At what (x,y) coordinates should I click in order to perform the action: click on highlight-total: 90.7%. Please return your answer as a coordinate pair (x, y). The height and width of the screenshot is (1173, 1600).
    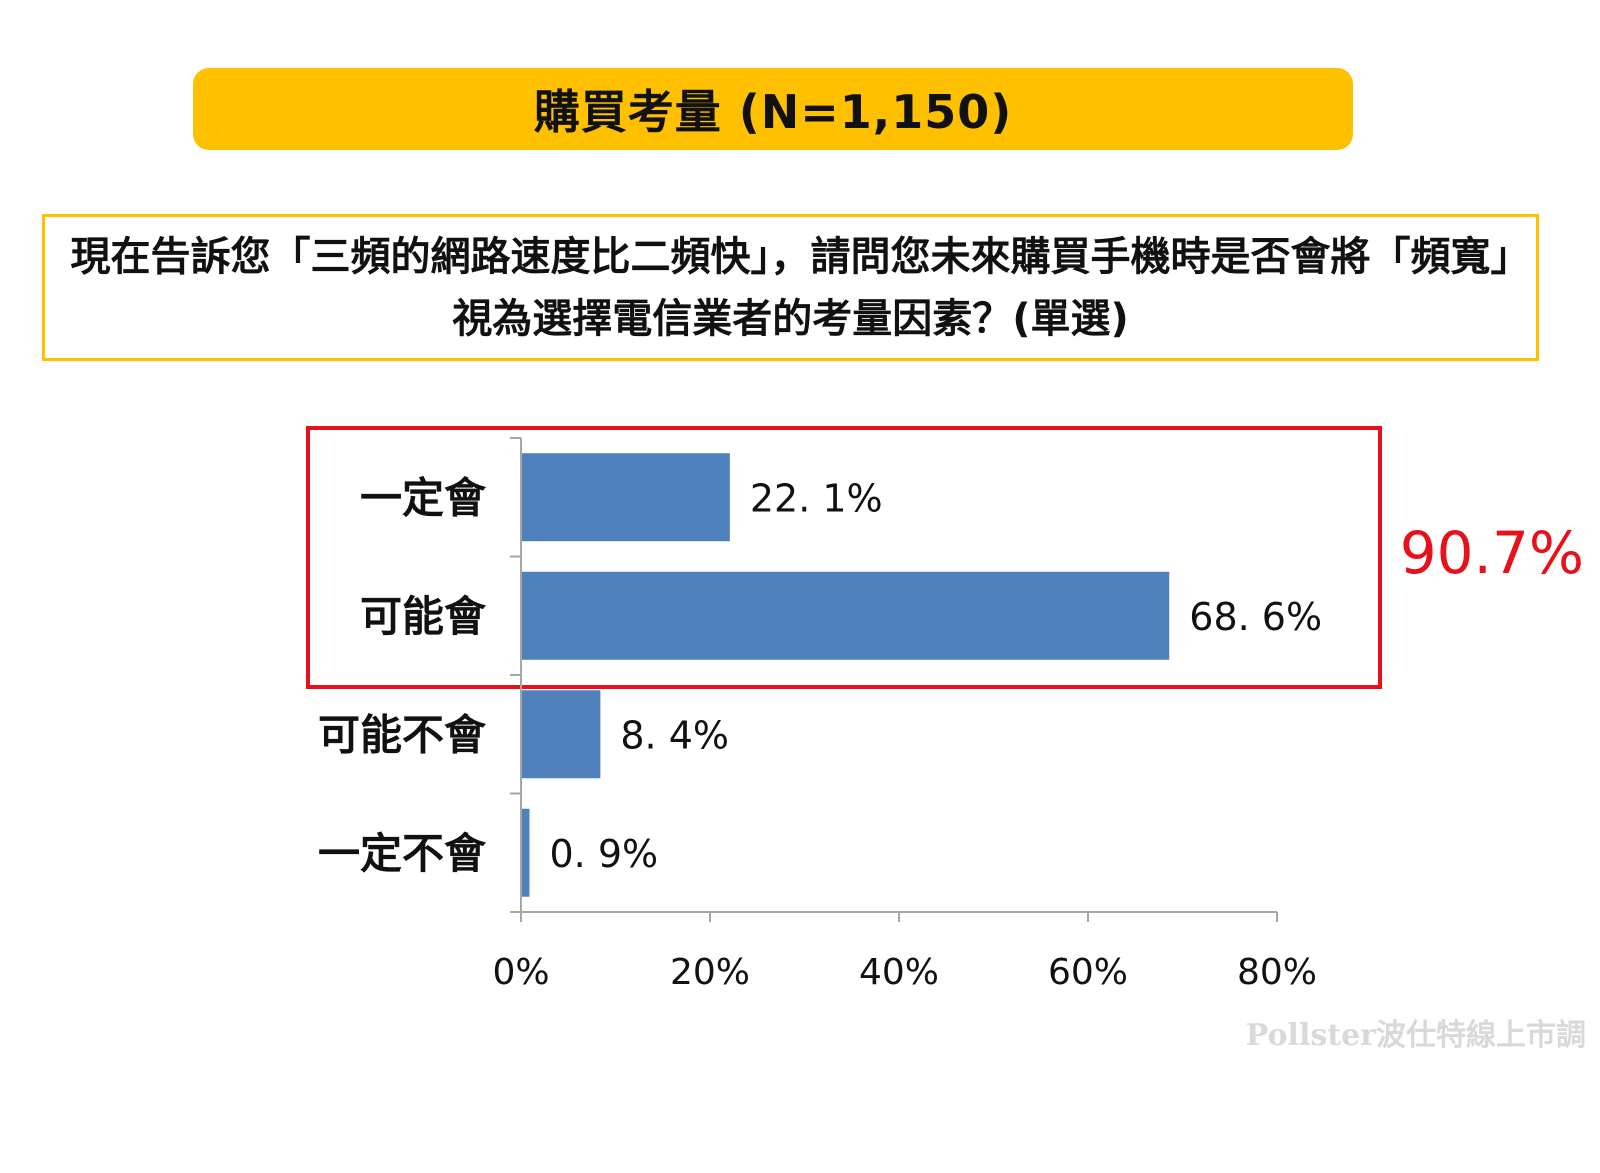
    Looking at the image, I should click on (1492, 553).